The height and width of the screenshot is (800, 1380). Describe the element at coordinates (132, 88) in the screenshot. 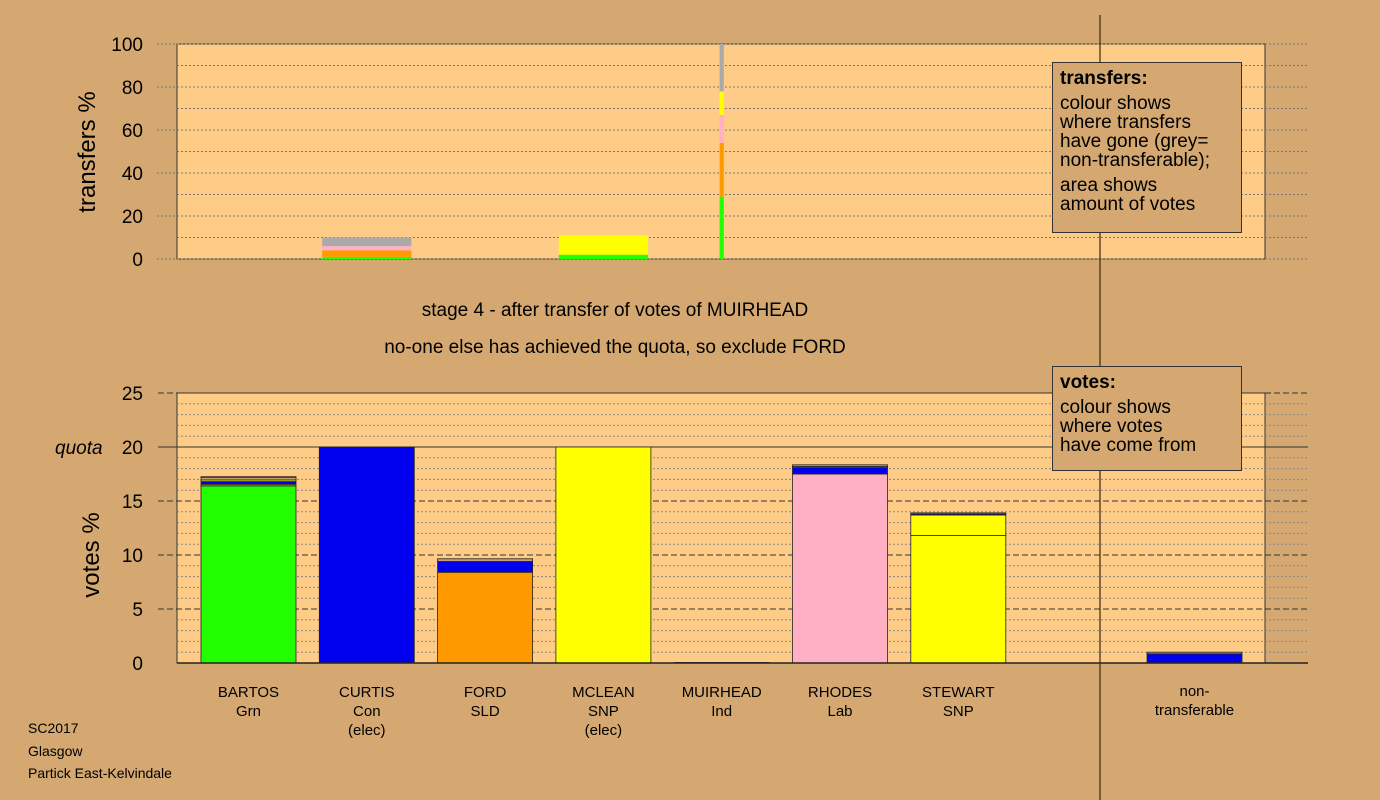

I see `y-tick-label: 80` at that location.